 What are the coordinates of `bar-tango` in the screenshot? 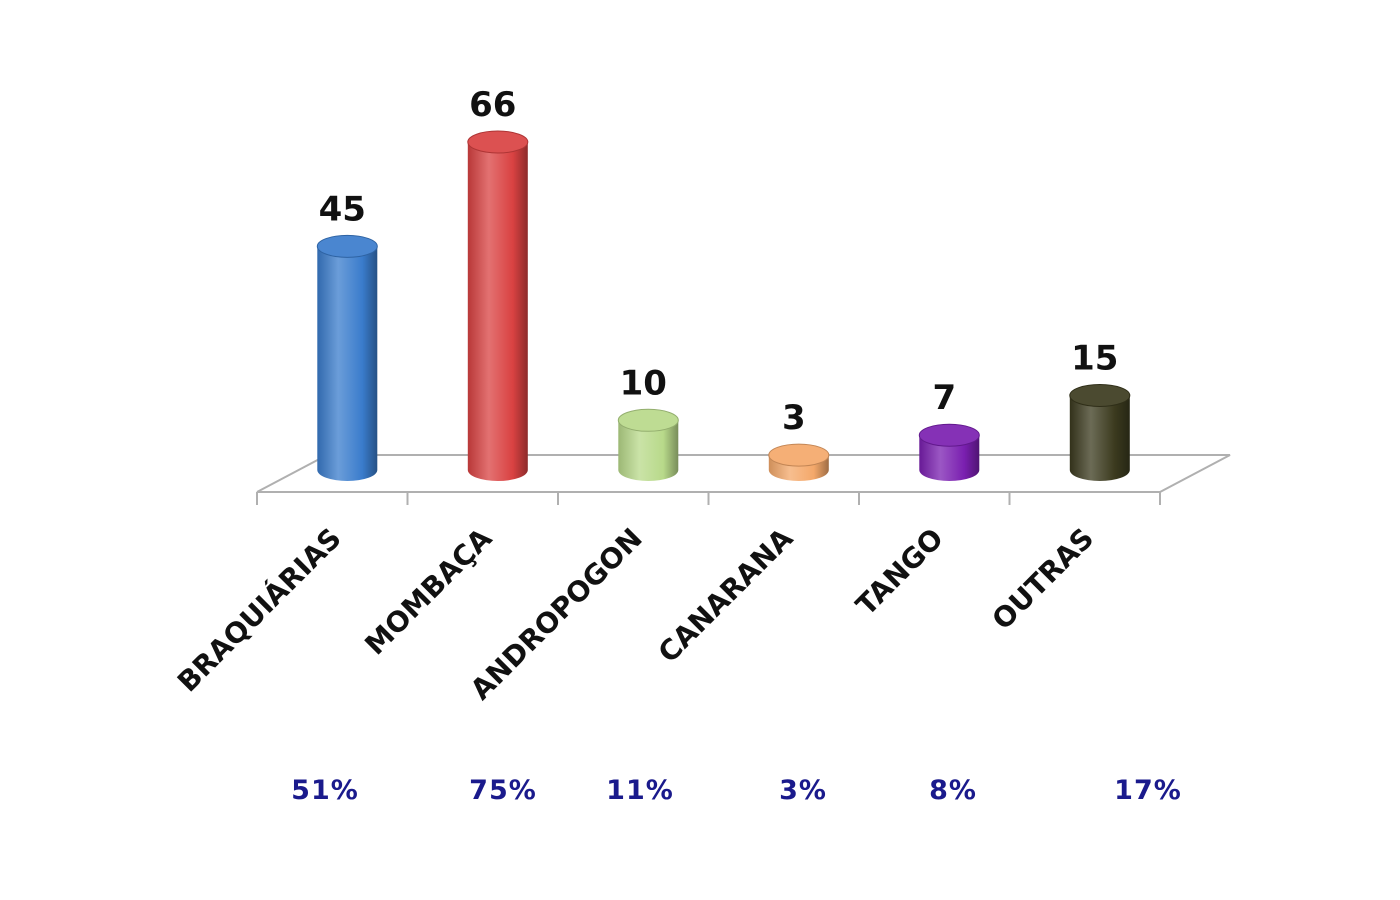 It's located at (949, 452).